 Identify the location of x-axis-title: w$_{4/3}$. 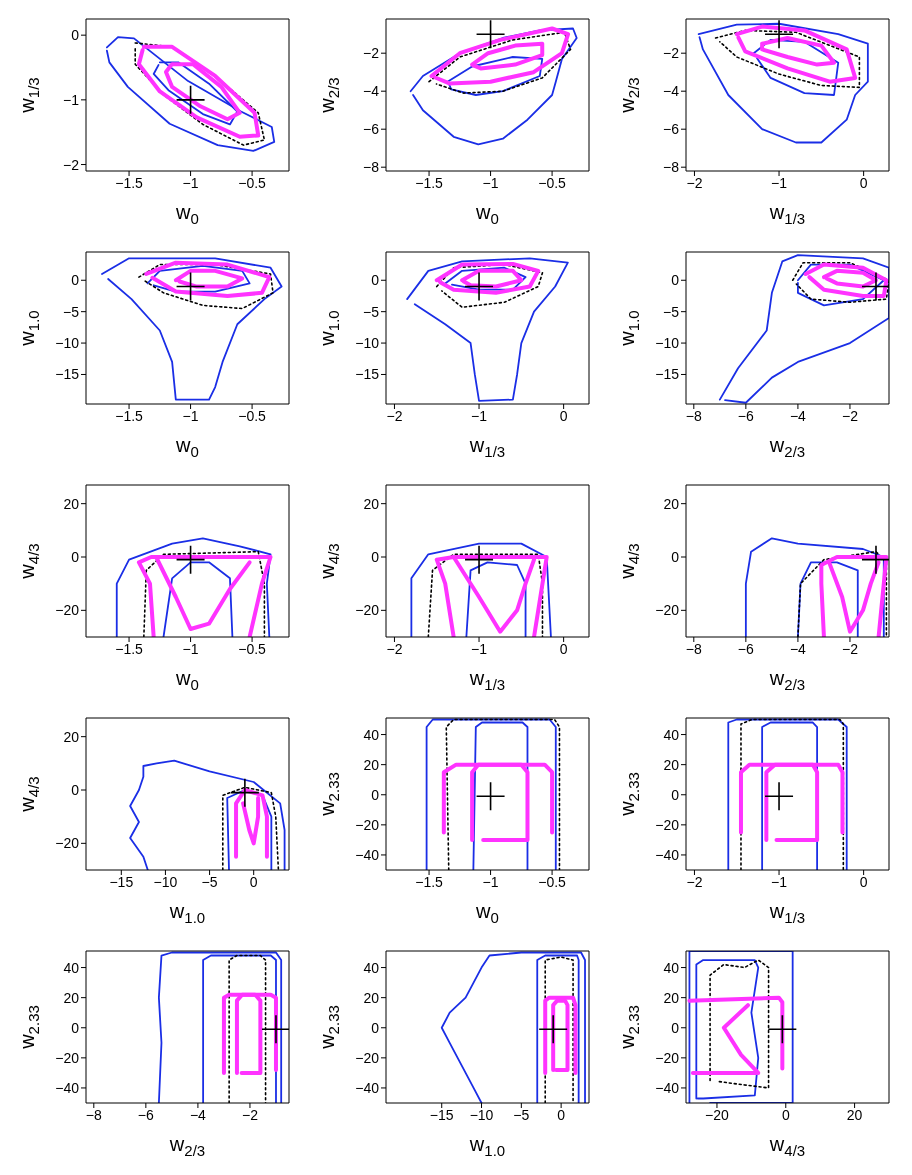
(787, 1146).